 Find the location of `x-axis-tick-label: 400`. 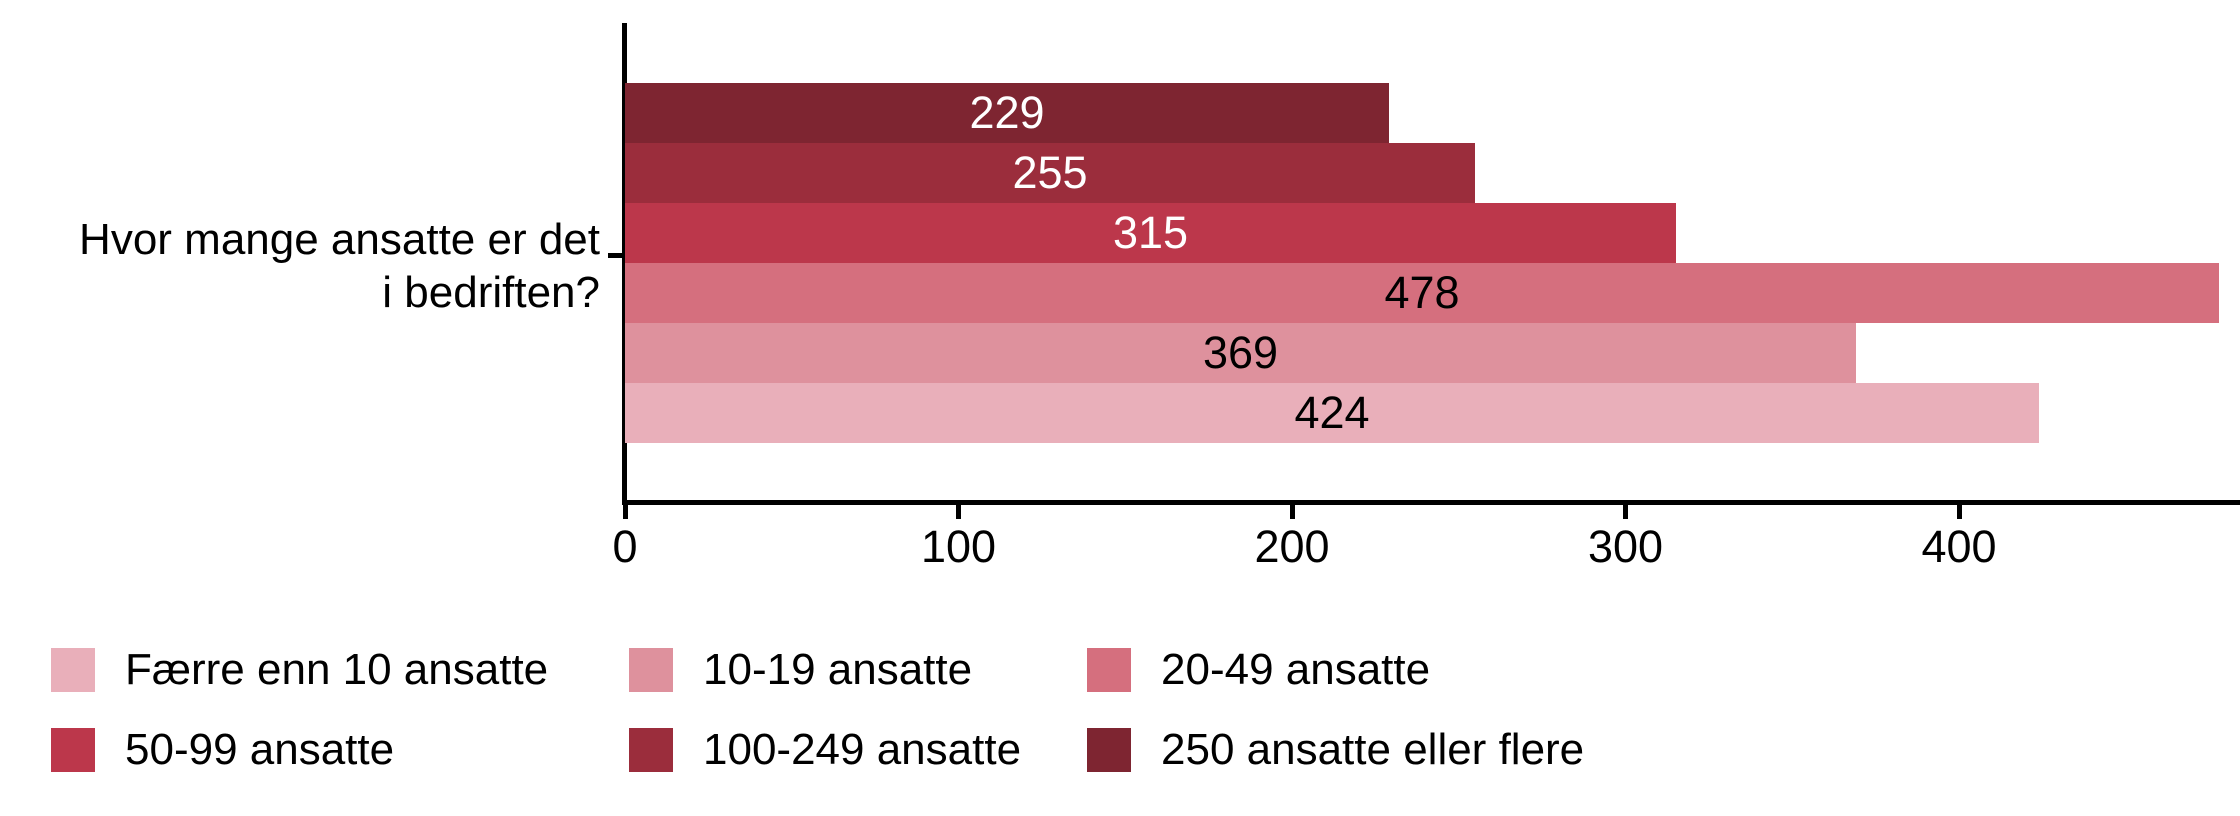

x-axis-tick-label: 400 is located at coordinates (1959, 546).